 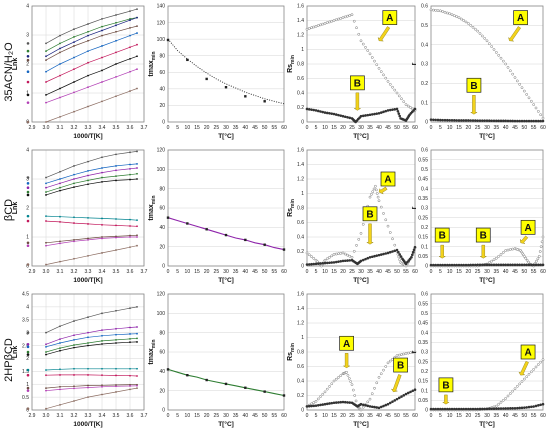 What do you see at coordinates (424, 247) in the screenshot?
I see `c7-y-tick-label: 0.1` at bounding box center [424, 247].